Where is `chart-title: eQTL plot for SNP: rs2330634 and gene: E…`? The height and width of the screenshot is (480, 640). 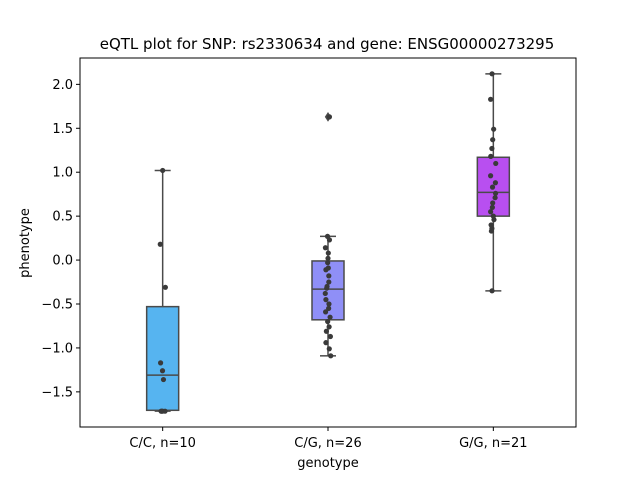
chart-title: eQTL plot for SNP: rs2330634 and gene: E… is located at coordinates (327, 44).